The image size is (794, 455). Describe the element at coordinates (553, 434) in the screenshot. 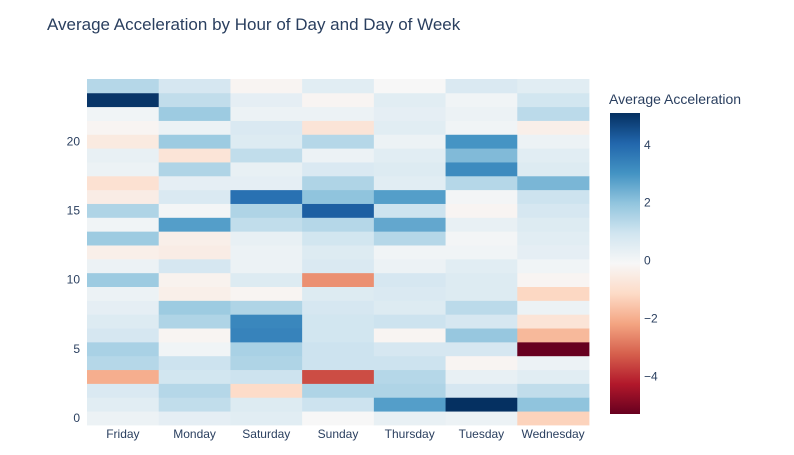

I see `x-tick-label: Wednesday` at that location.